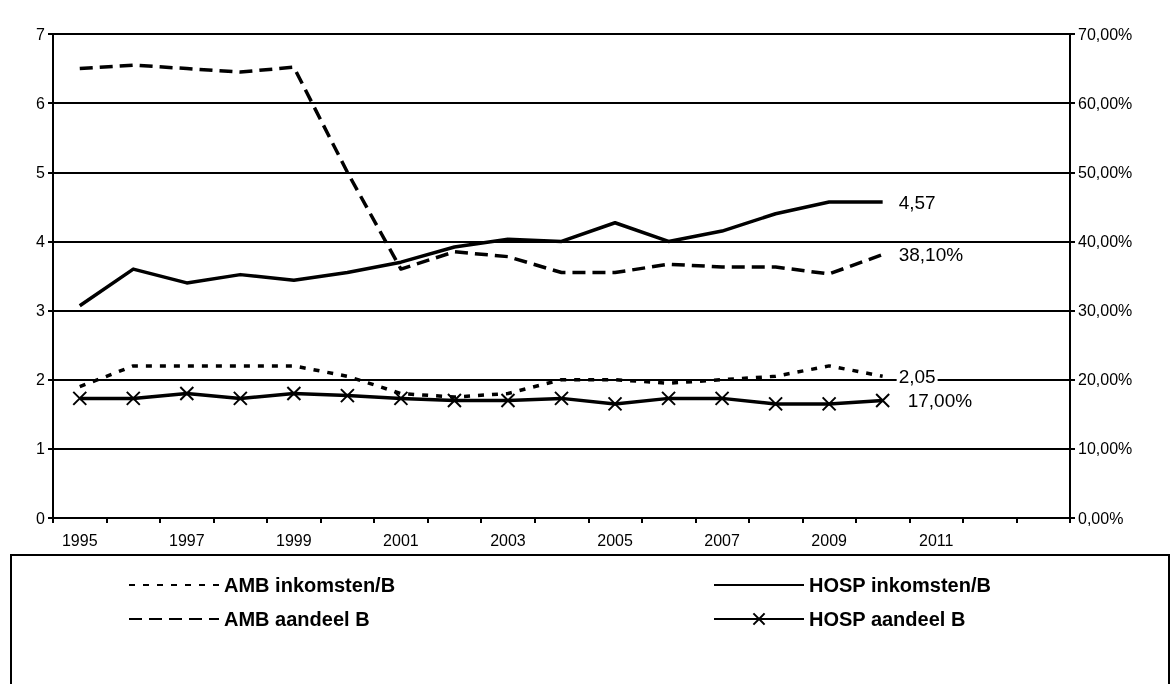  Describe the element at coordinates (900, 585) in the screenshot. I see `legend-label: HOSP inkomsten/B` at that location.